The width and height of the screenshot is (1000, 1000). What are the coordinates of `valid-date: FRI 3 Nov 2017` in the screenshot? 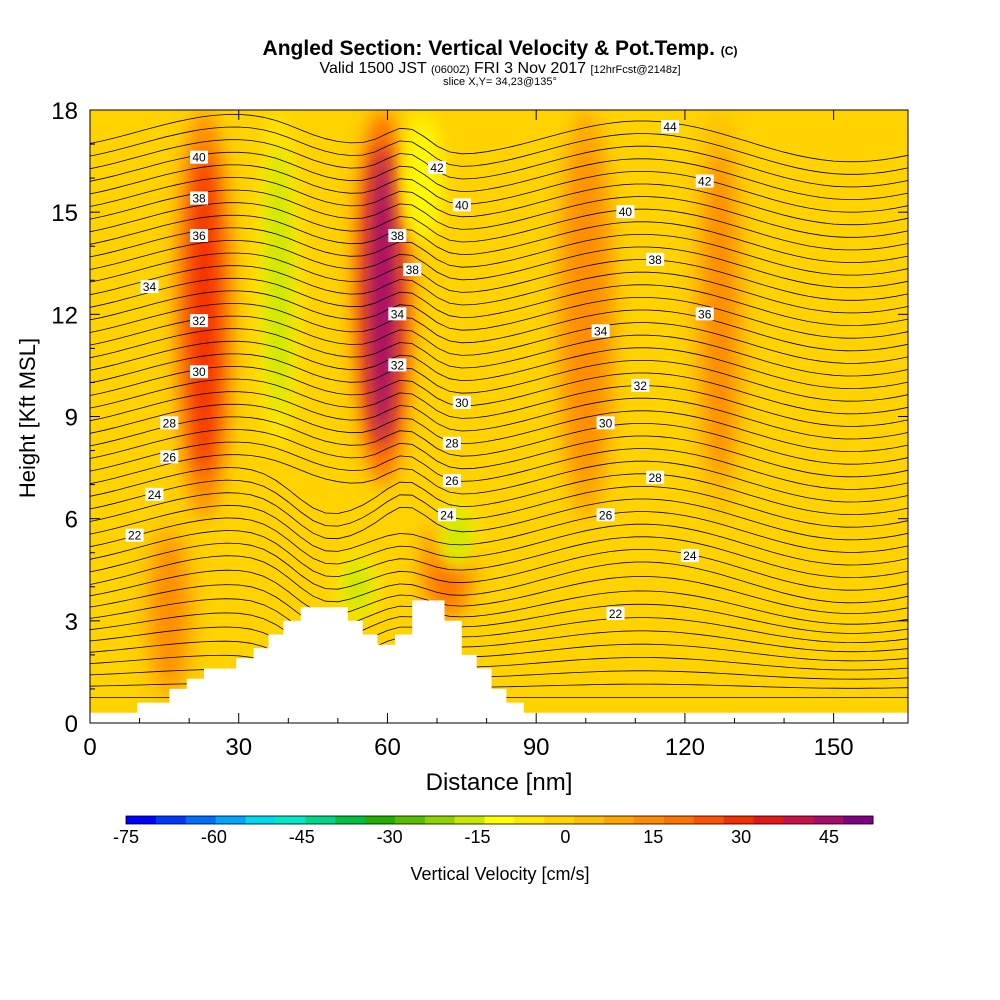 It's located at (530, 68).